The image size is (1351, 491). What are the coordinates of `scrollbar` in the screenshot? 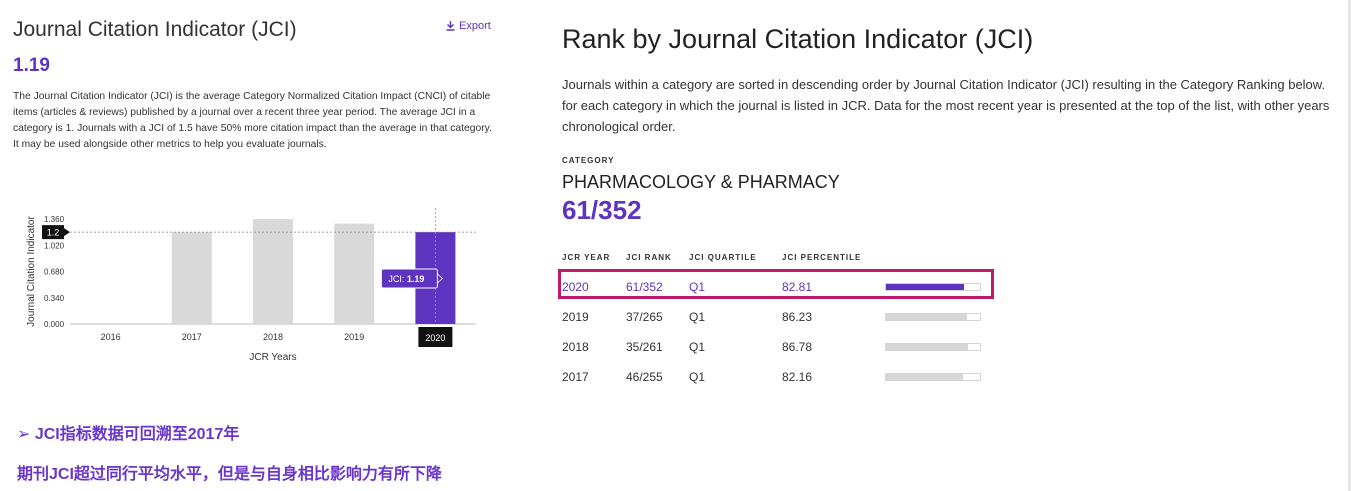 It's located at (1349, 245).